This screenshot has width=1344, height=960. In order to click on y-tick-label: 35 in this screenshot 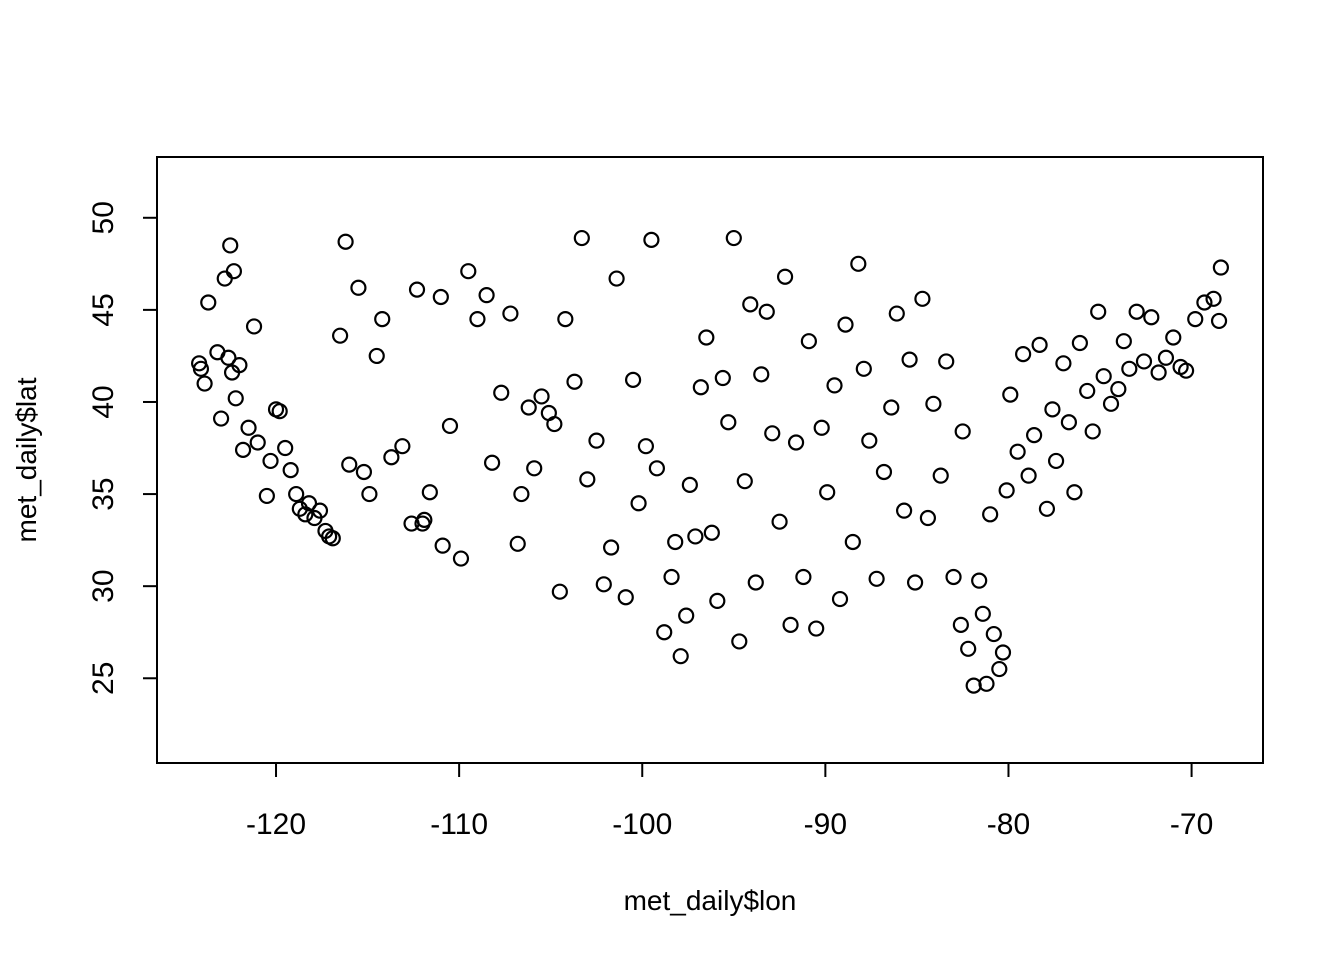, I will do `click(103, 493)`.